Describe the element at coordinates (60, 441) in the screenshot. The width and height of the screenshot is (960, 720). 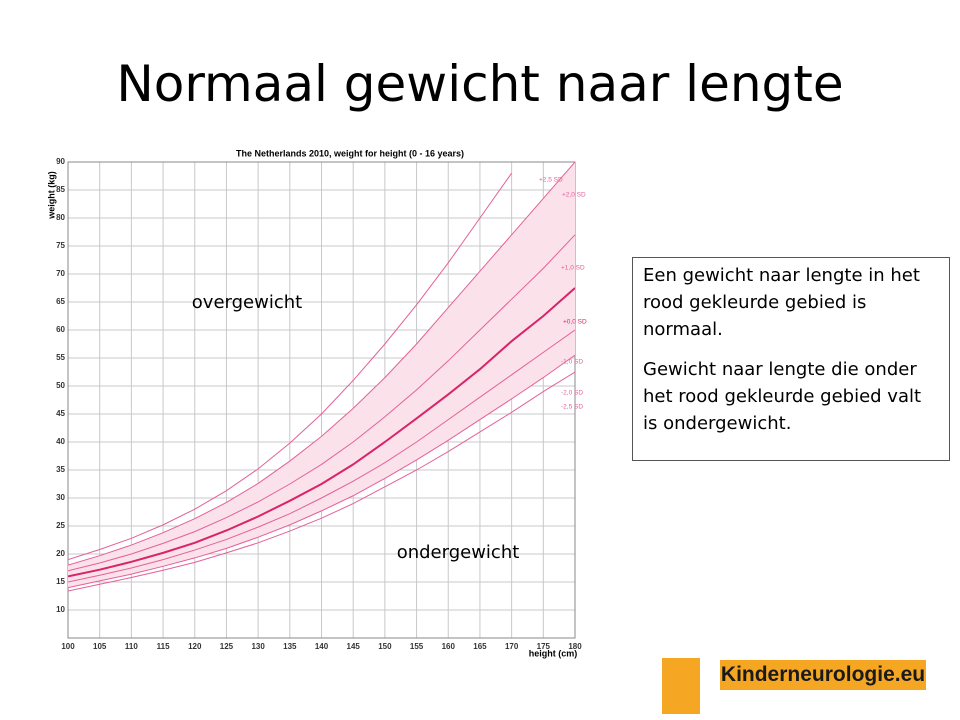
I see `y-tick-label: 40` at that location.